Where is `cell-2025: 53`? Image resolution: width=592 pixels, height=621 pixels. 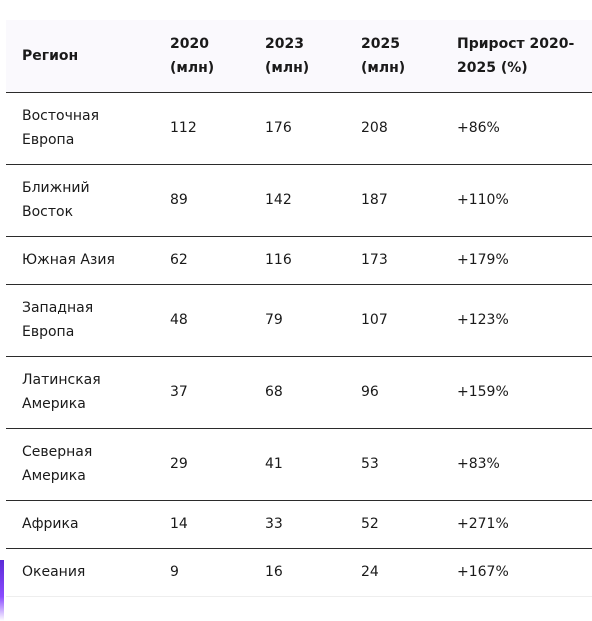 cell-2025: 53 is located at coordinates (370, 464).